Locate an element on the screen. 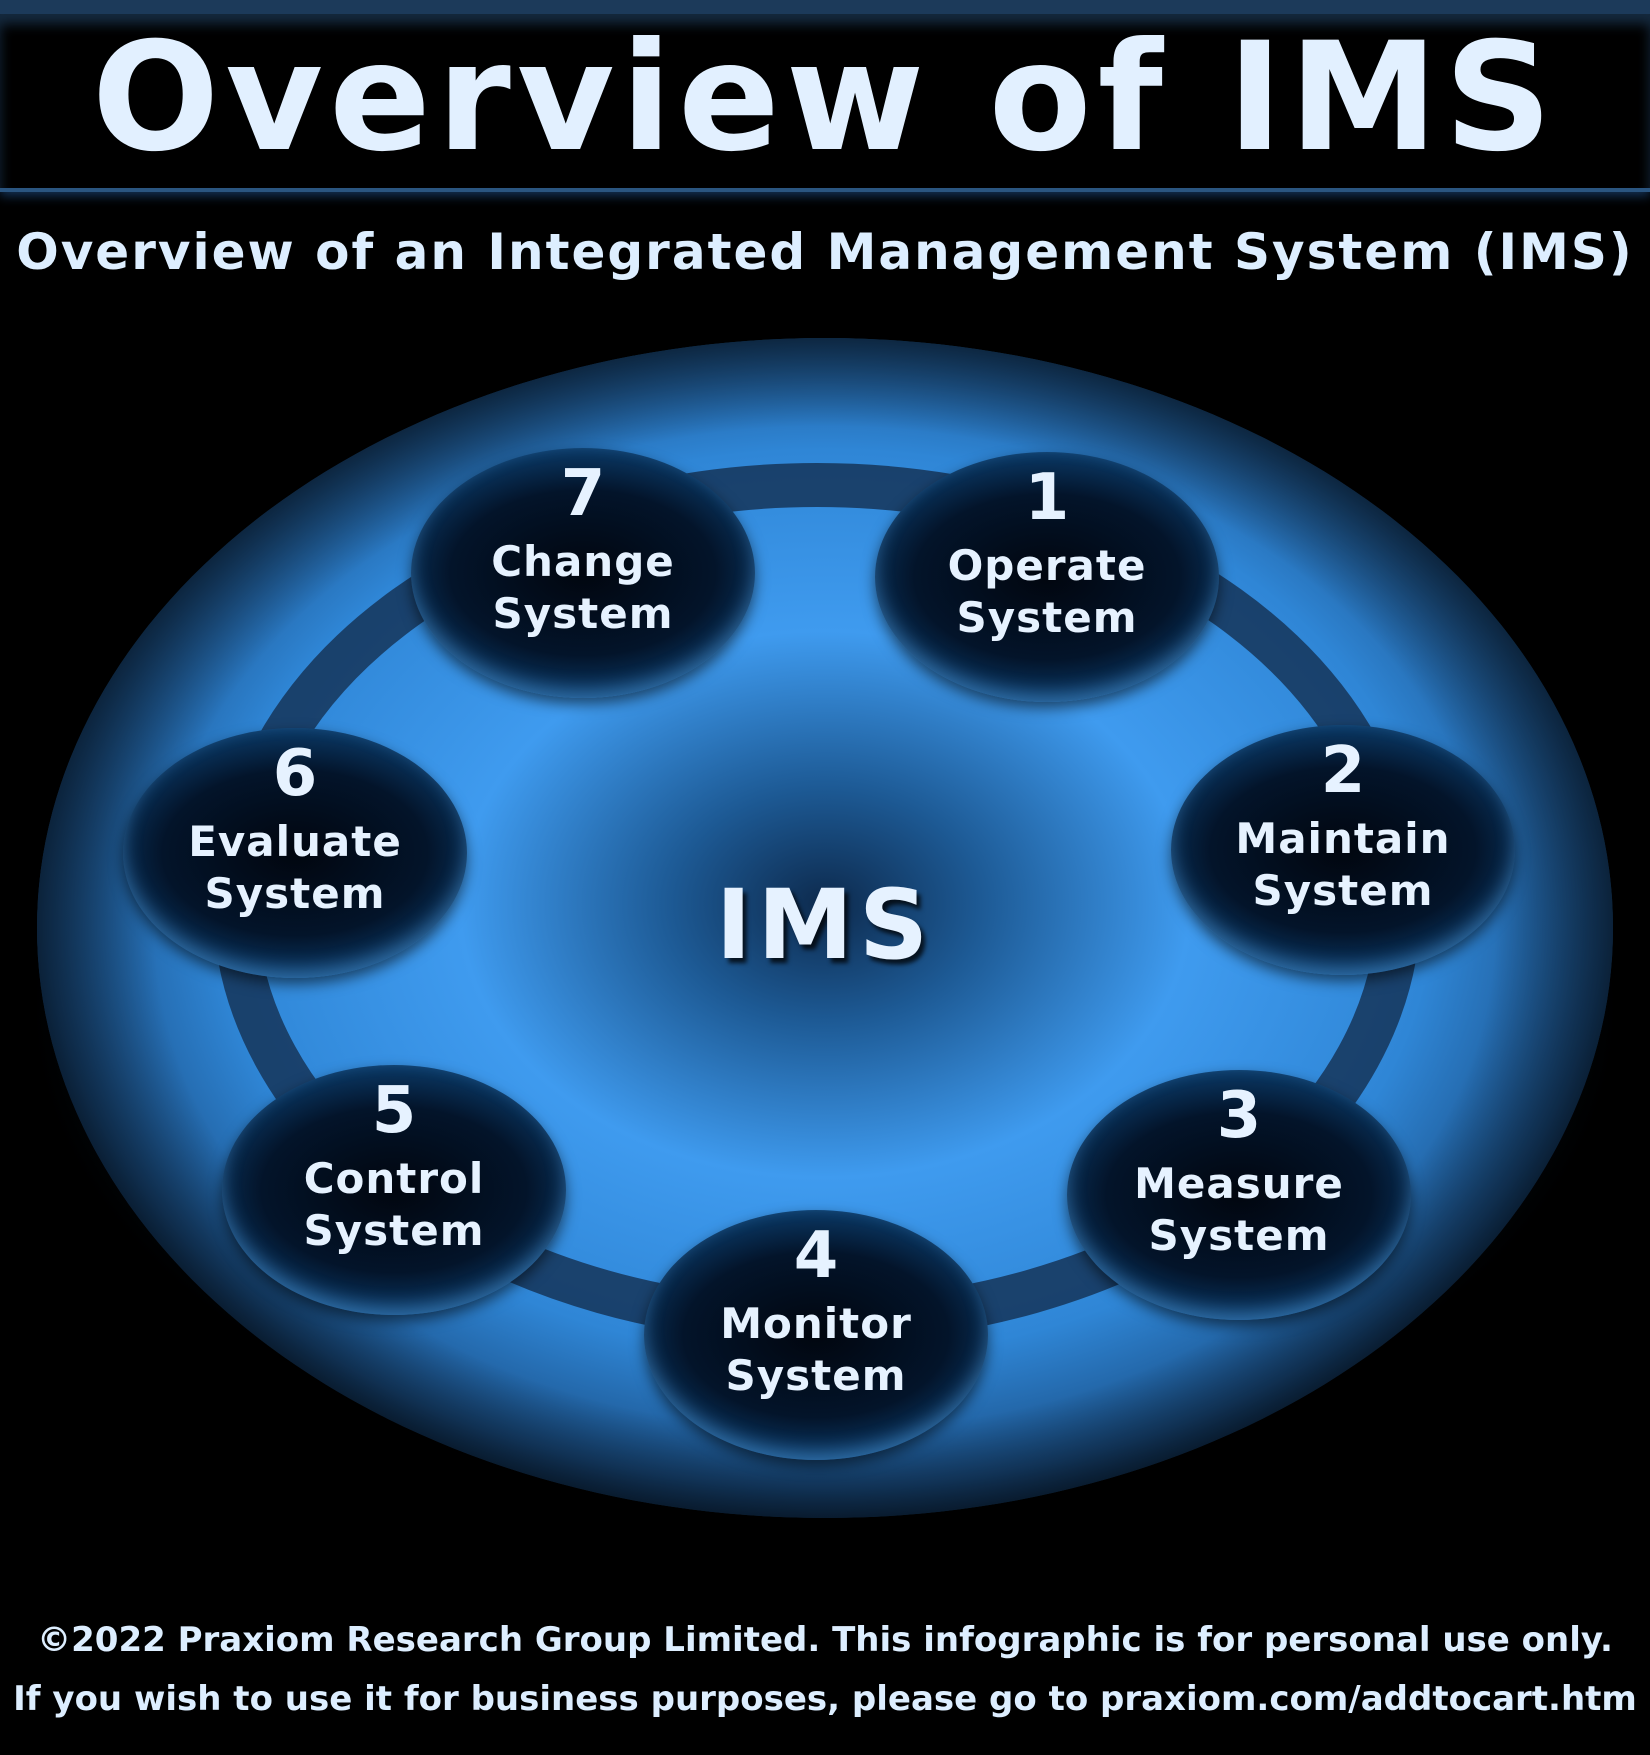 The width and height of the screenshot is (1650, 1755). step-label: Evaluate is located at coordinates (295, 841).